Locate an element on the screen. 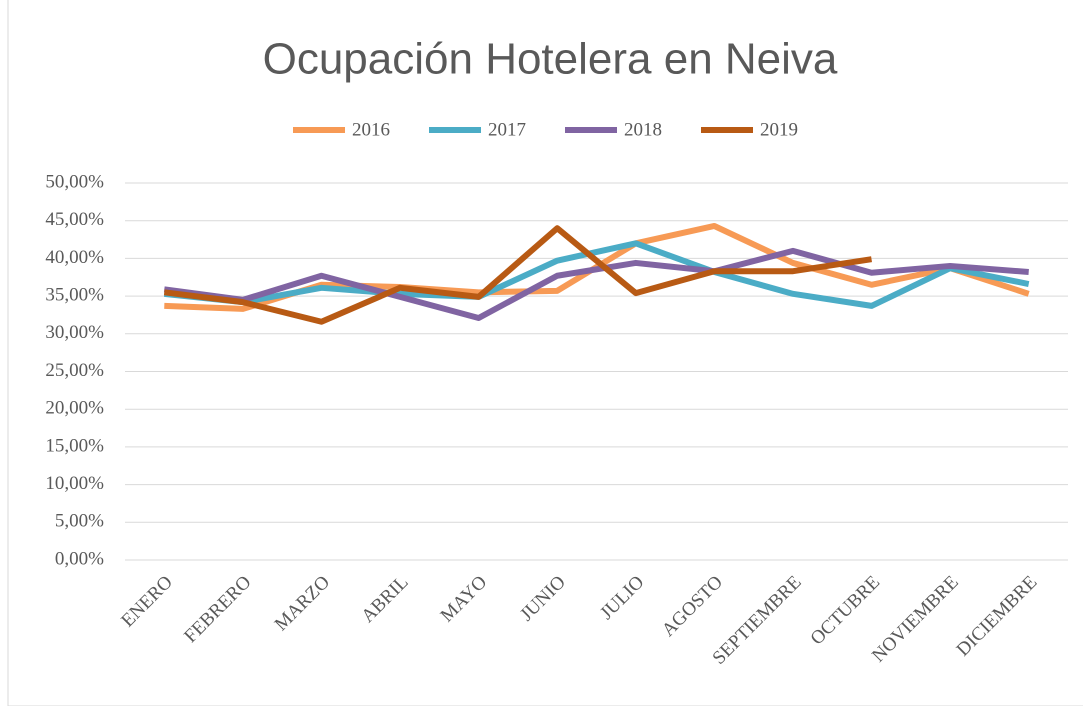 Image resolution: width=1083 pixels, height=706 pixels. y-tick-label: 35,00% is located at coordinates (74, 294).